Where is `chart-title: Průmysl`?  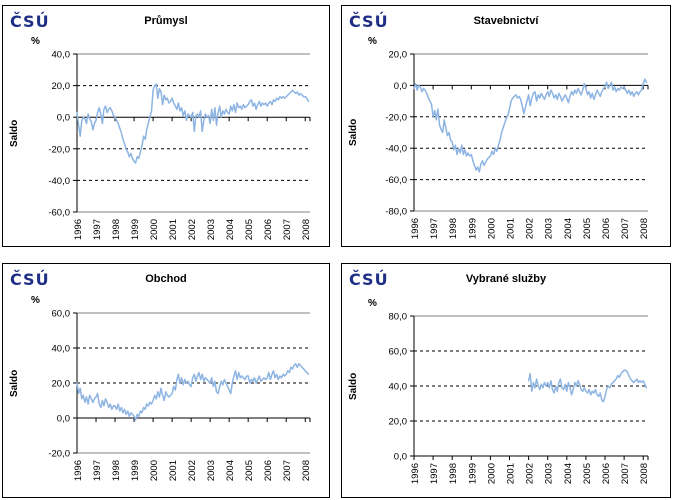 chart-title: Průmysl is located at coordinates (166, 21).